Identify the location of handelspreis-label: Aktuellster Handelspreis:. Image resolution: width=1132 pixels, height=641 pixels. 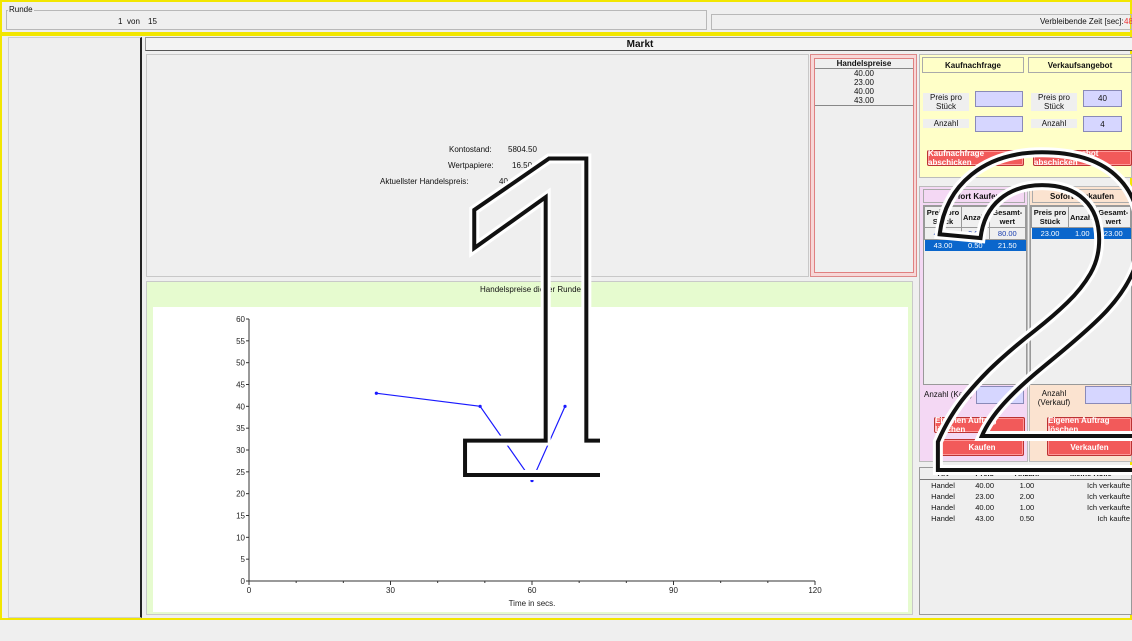
(424, 181).